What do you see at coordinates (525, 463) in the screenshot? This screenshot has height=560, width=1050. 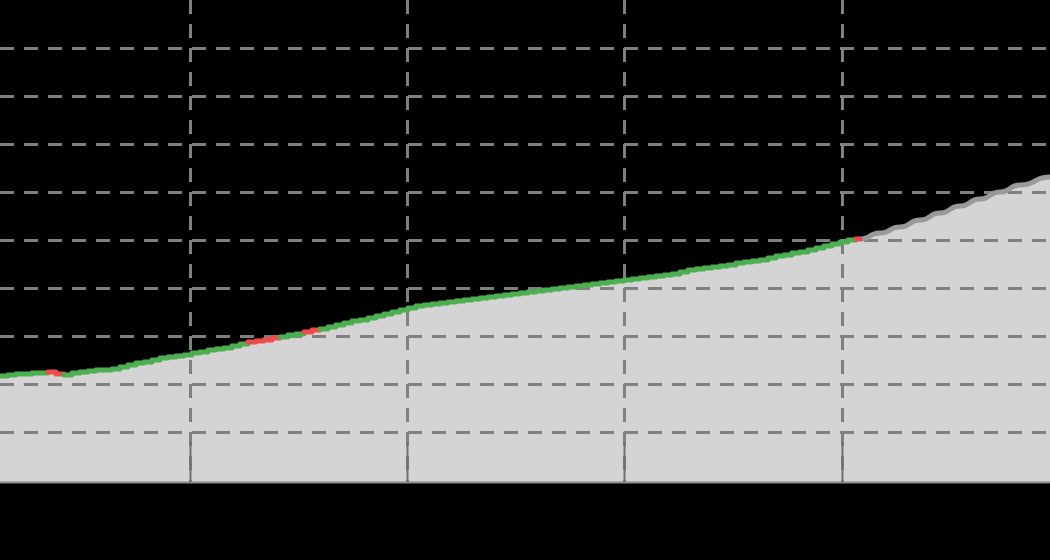 I see `axis-line` at bounding box center [525, 463].